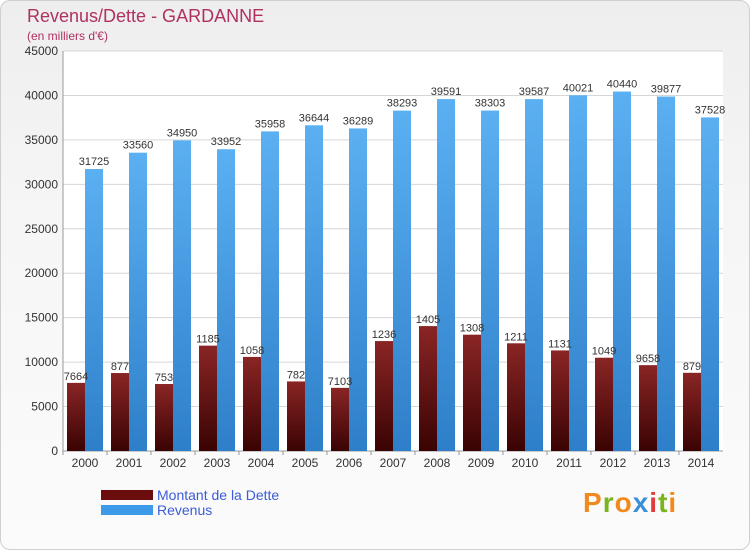 This screenshot has width=750, height=550. I want to click on data-label-dette: 1211, so click(516, 337).